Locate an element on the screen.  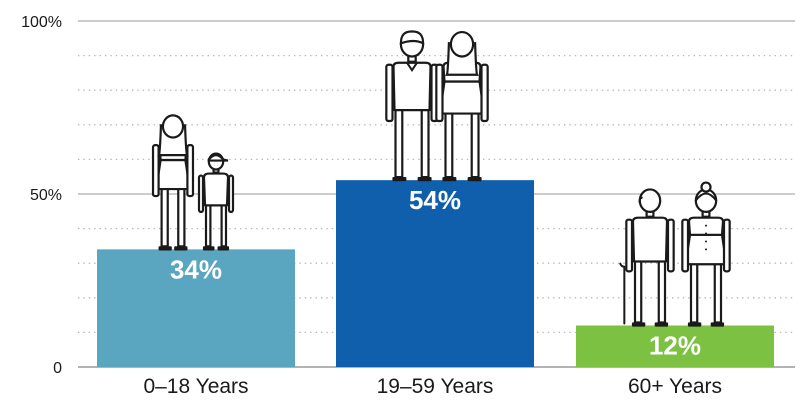
y-axis-ticks: 0 50% 100% is located at coordinates (41, 195).